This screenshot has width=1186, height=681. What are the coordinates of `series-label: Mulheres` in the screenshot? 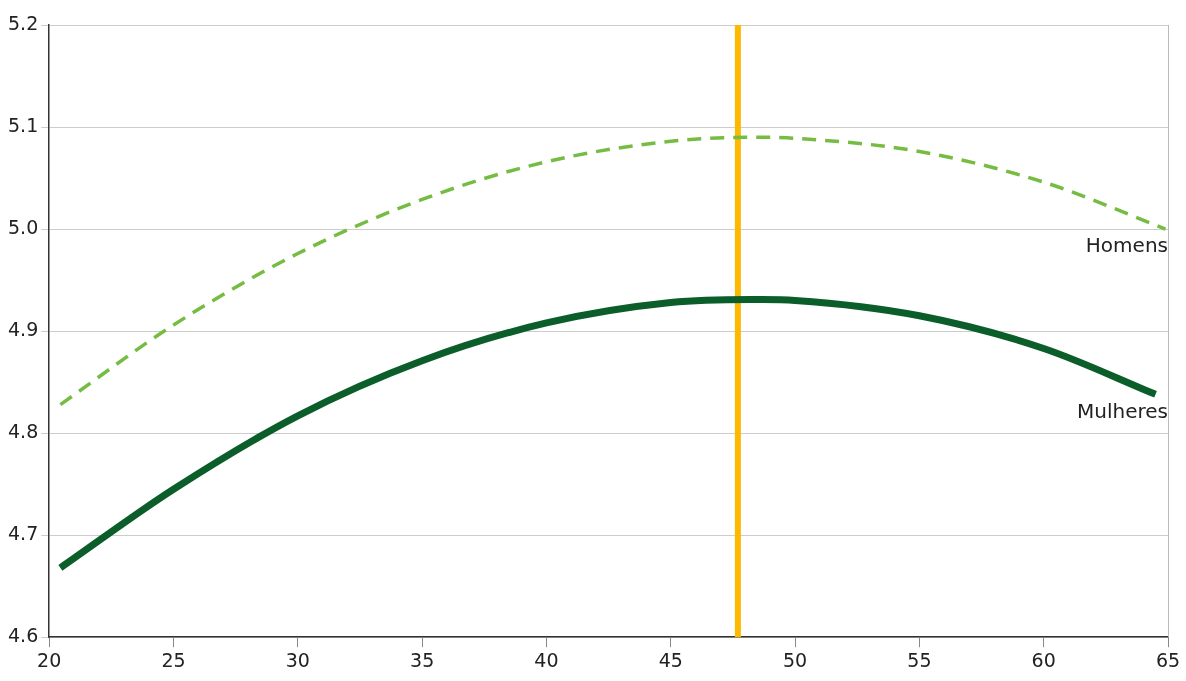 It's located at (1122, 410).